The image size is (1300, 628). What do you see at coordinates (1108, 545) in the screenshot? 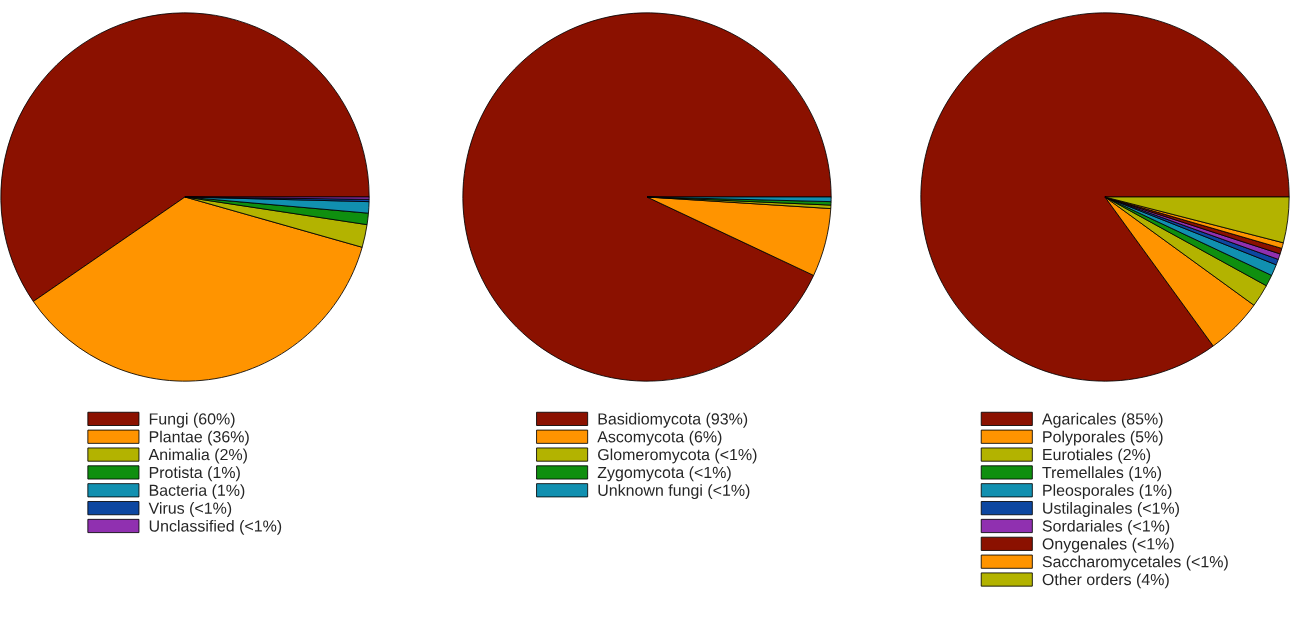
I see `legend-label: Onygenales (<1%)` at bounding box center [1108, 545].